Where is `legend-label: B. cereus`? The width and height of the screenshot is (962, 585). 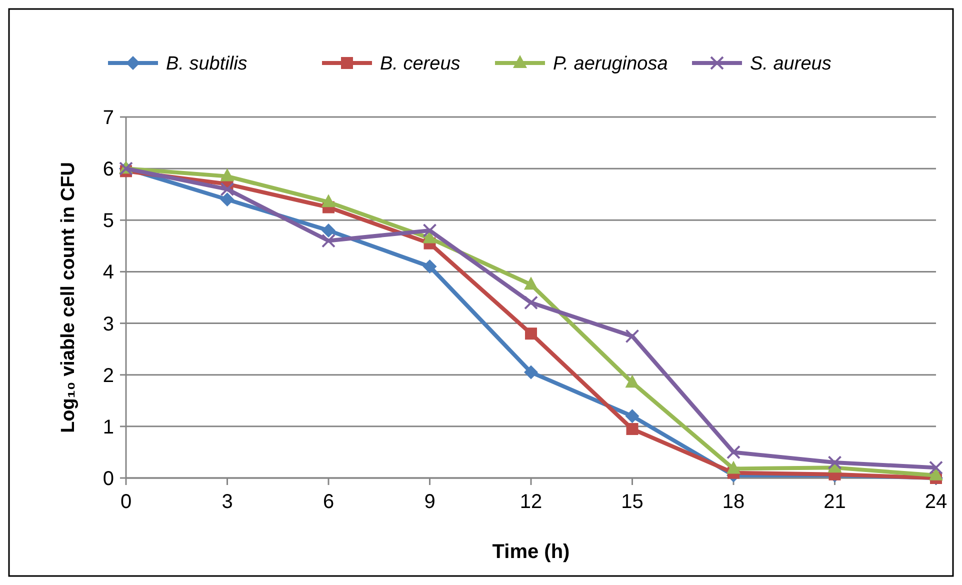 legend-label: B. cereus is located at coordinates (420, 64).